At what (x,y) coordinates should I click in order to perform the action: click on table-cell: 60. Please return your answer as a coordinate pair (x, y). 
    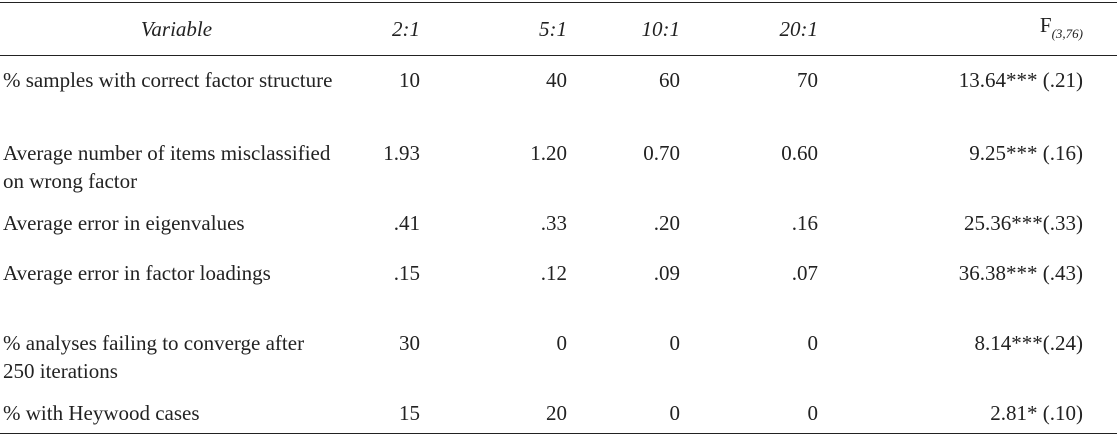
    Looking at the image, I should click on (669, 80).